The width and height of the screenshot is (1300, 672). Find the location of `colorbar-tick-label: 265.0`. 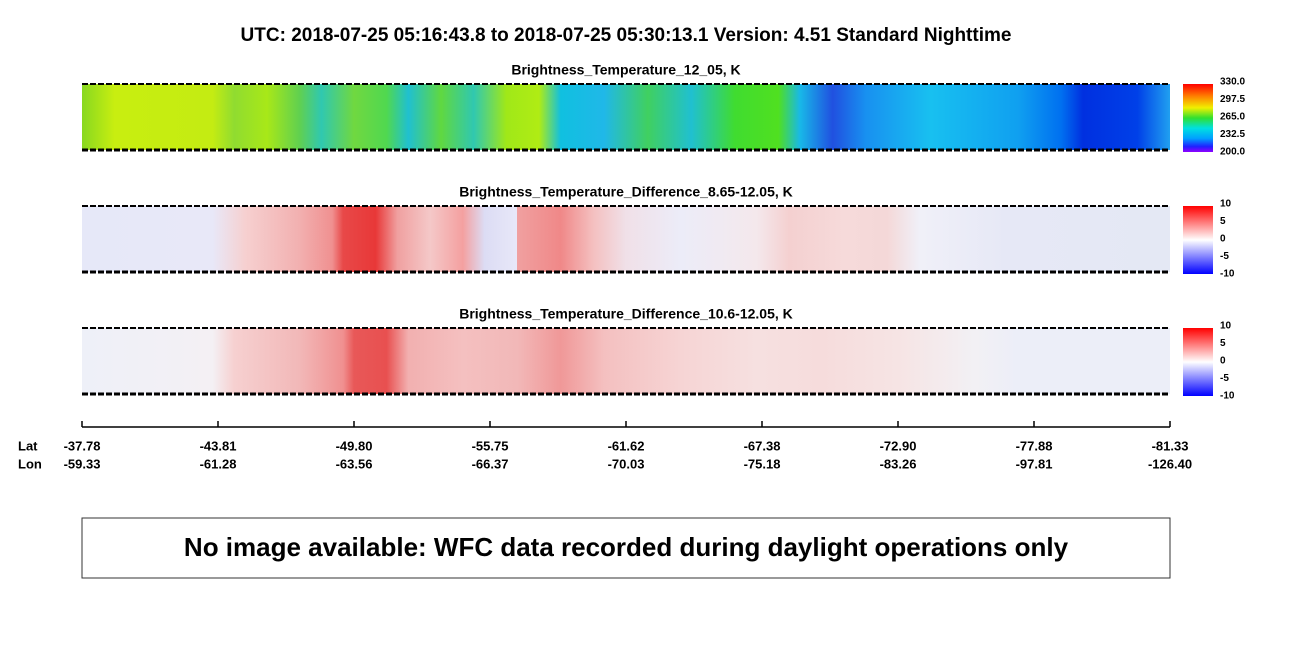

colorbar-tick-label: 265.0 is located at coordinates (1232, 117).